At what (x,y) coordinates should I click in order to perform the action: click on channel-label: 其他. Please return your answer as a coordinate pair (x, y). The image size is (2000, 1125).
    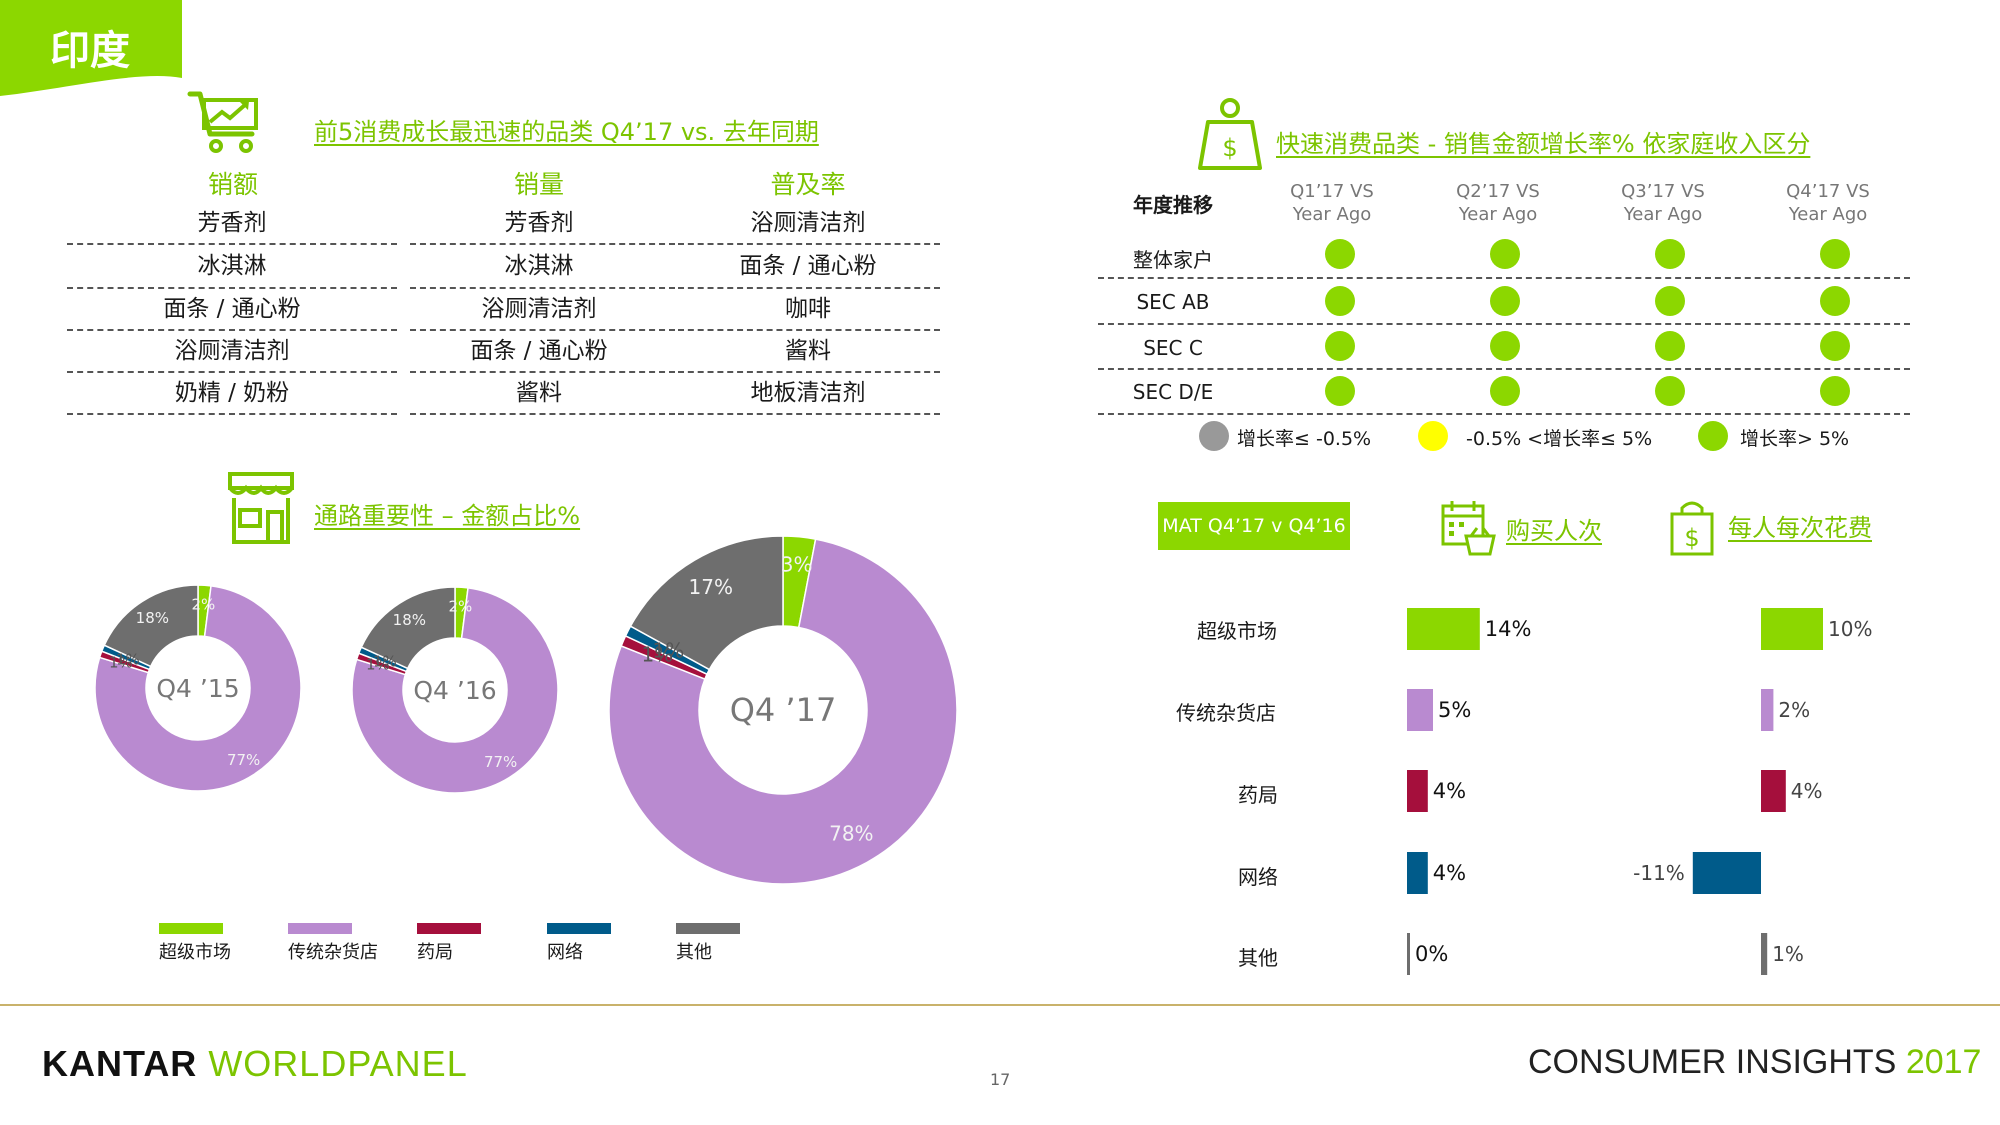
    Looking at the image, I should click on (1258, 958).